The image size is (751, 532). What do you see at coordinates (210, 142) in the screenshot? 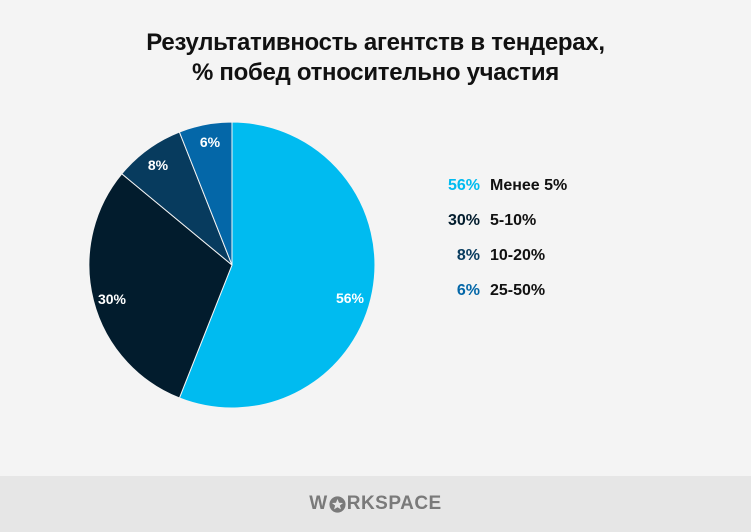
I see `pie-label-6: 6%` at bounding box center [210, 142].